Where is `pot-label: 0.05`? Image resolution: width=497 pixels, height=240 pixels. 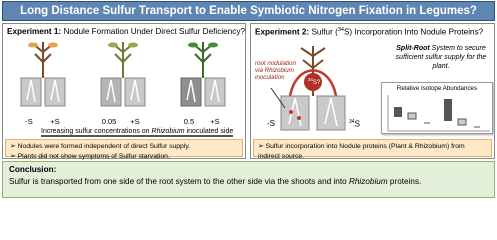 pot-label: 0.05 is located at coordinates (109, 121).